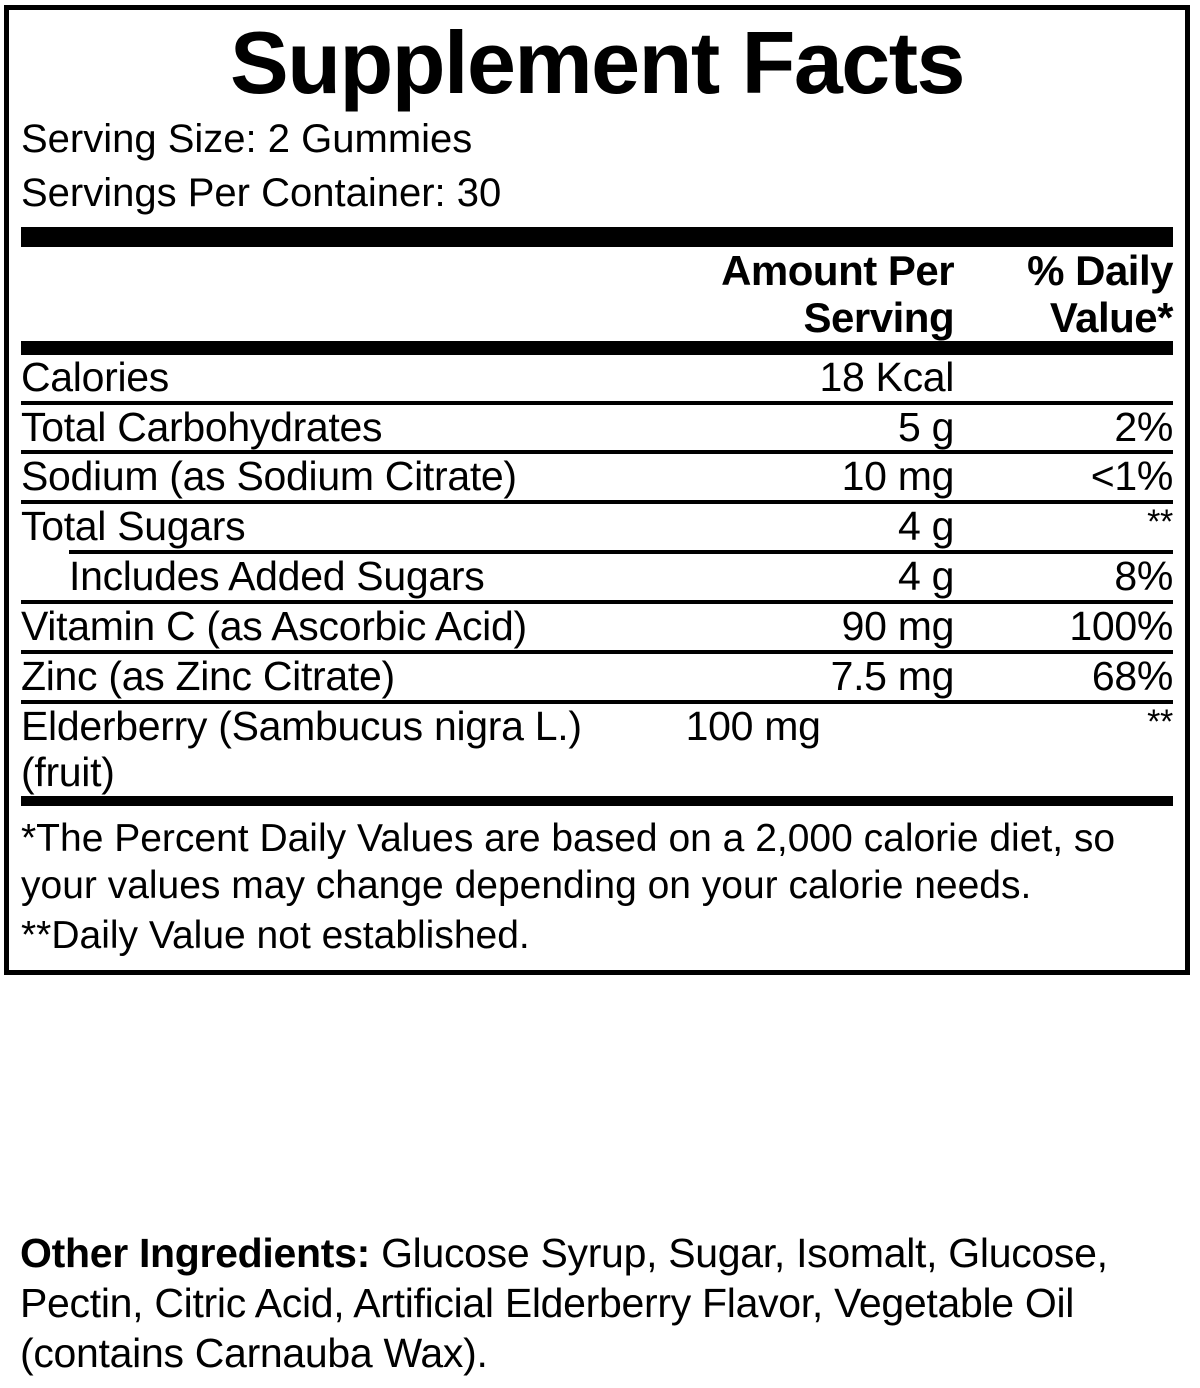  I want to click on column-header-amount-per-serving: Amount Per Serving, so click(838, 293).